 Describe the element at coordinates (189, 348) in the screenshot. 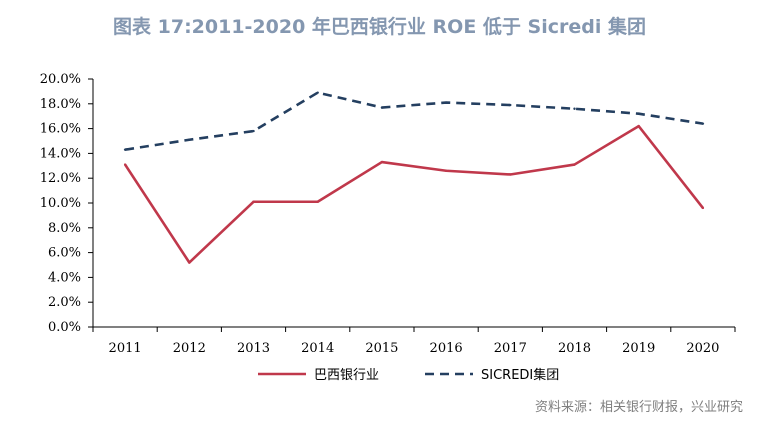

I see `x-tick-label: 2012` at that location.